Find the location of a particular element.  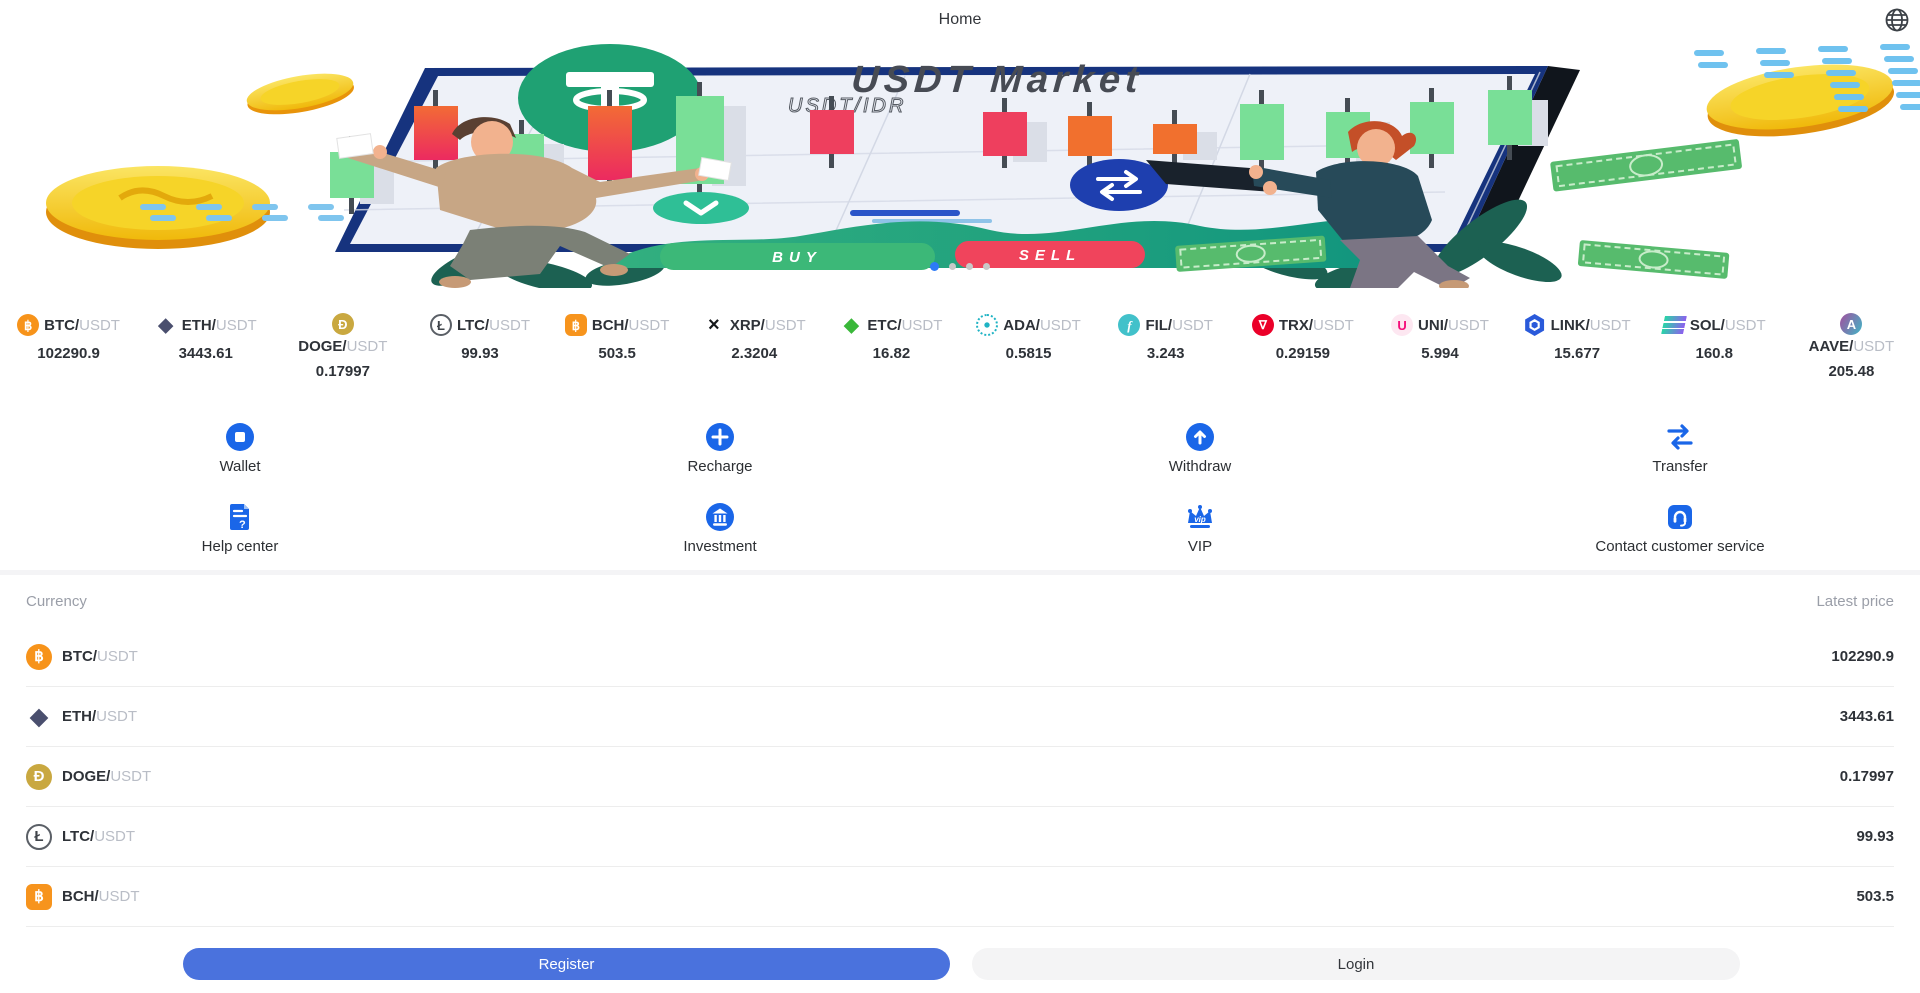

ticker-item-aave: A AAVE/USDT 205.48 is located at coordinates (1851, 341).